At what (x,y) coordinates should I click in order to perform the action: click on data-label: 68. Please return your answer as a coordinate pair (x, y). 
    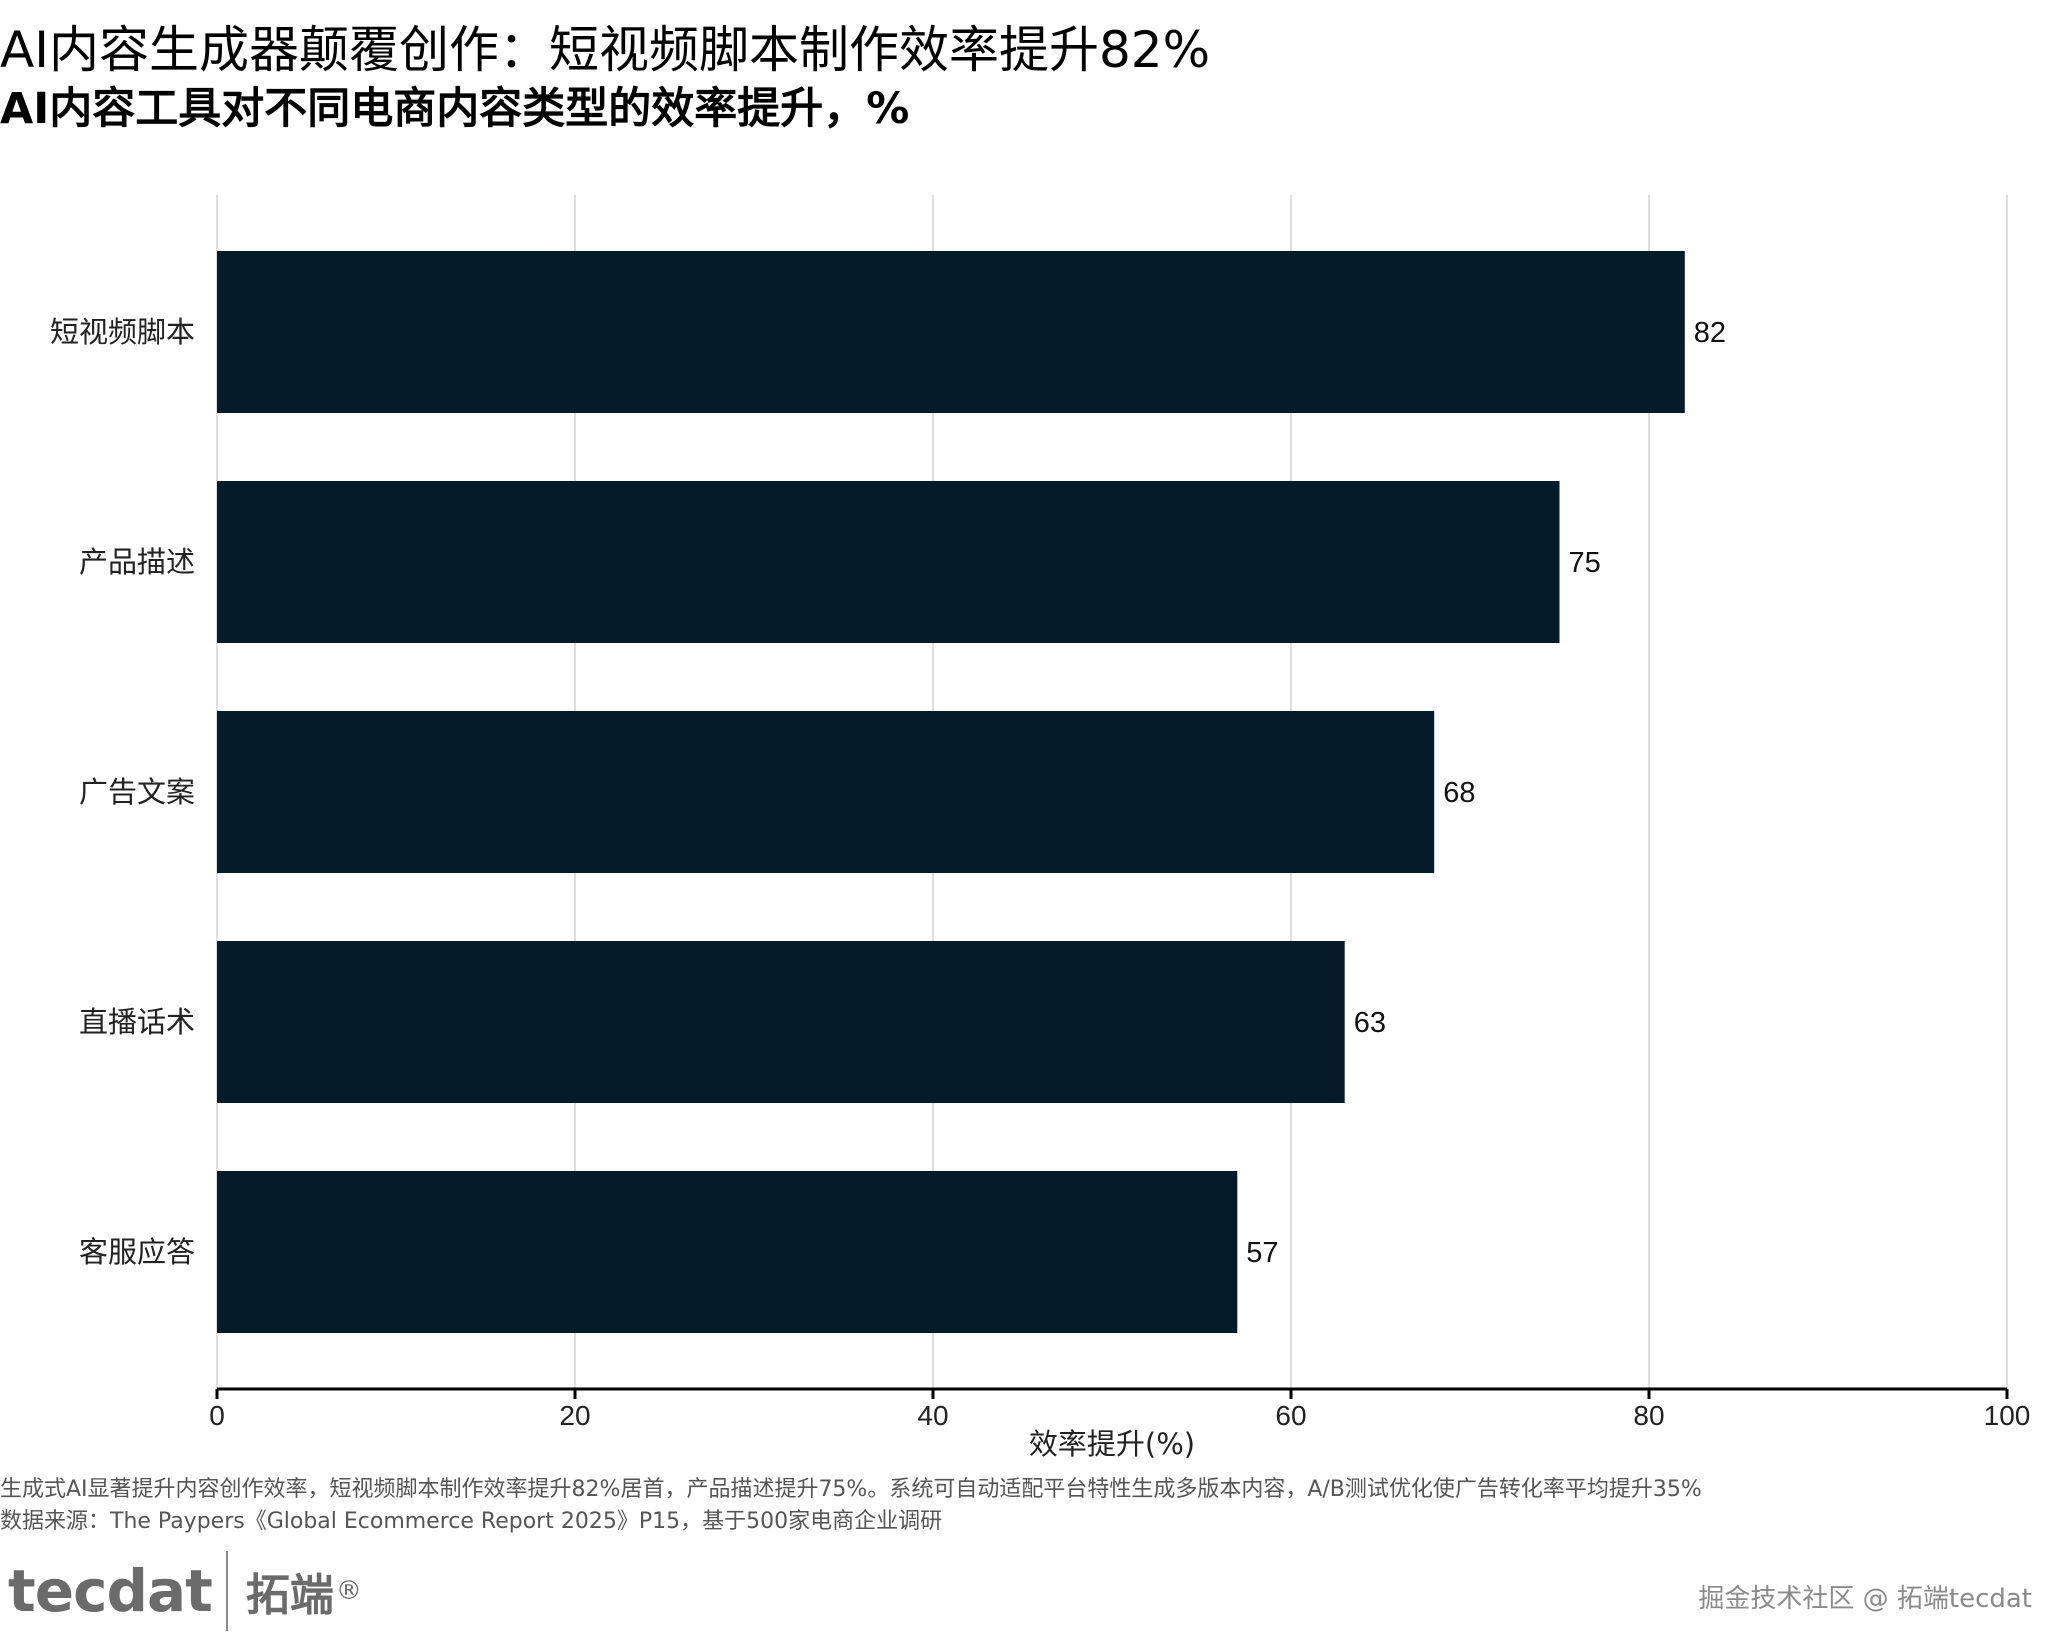
    Looking at the image, I should click on (1459, 793).